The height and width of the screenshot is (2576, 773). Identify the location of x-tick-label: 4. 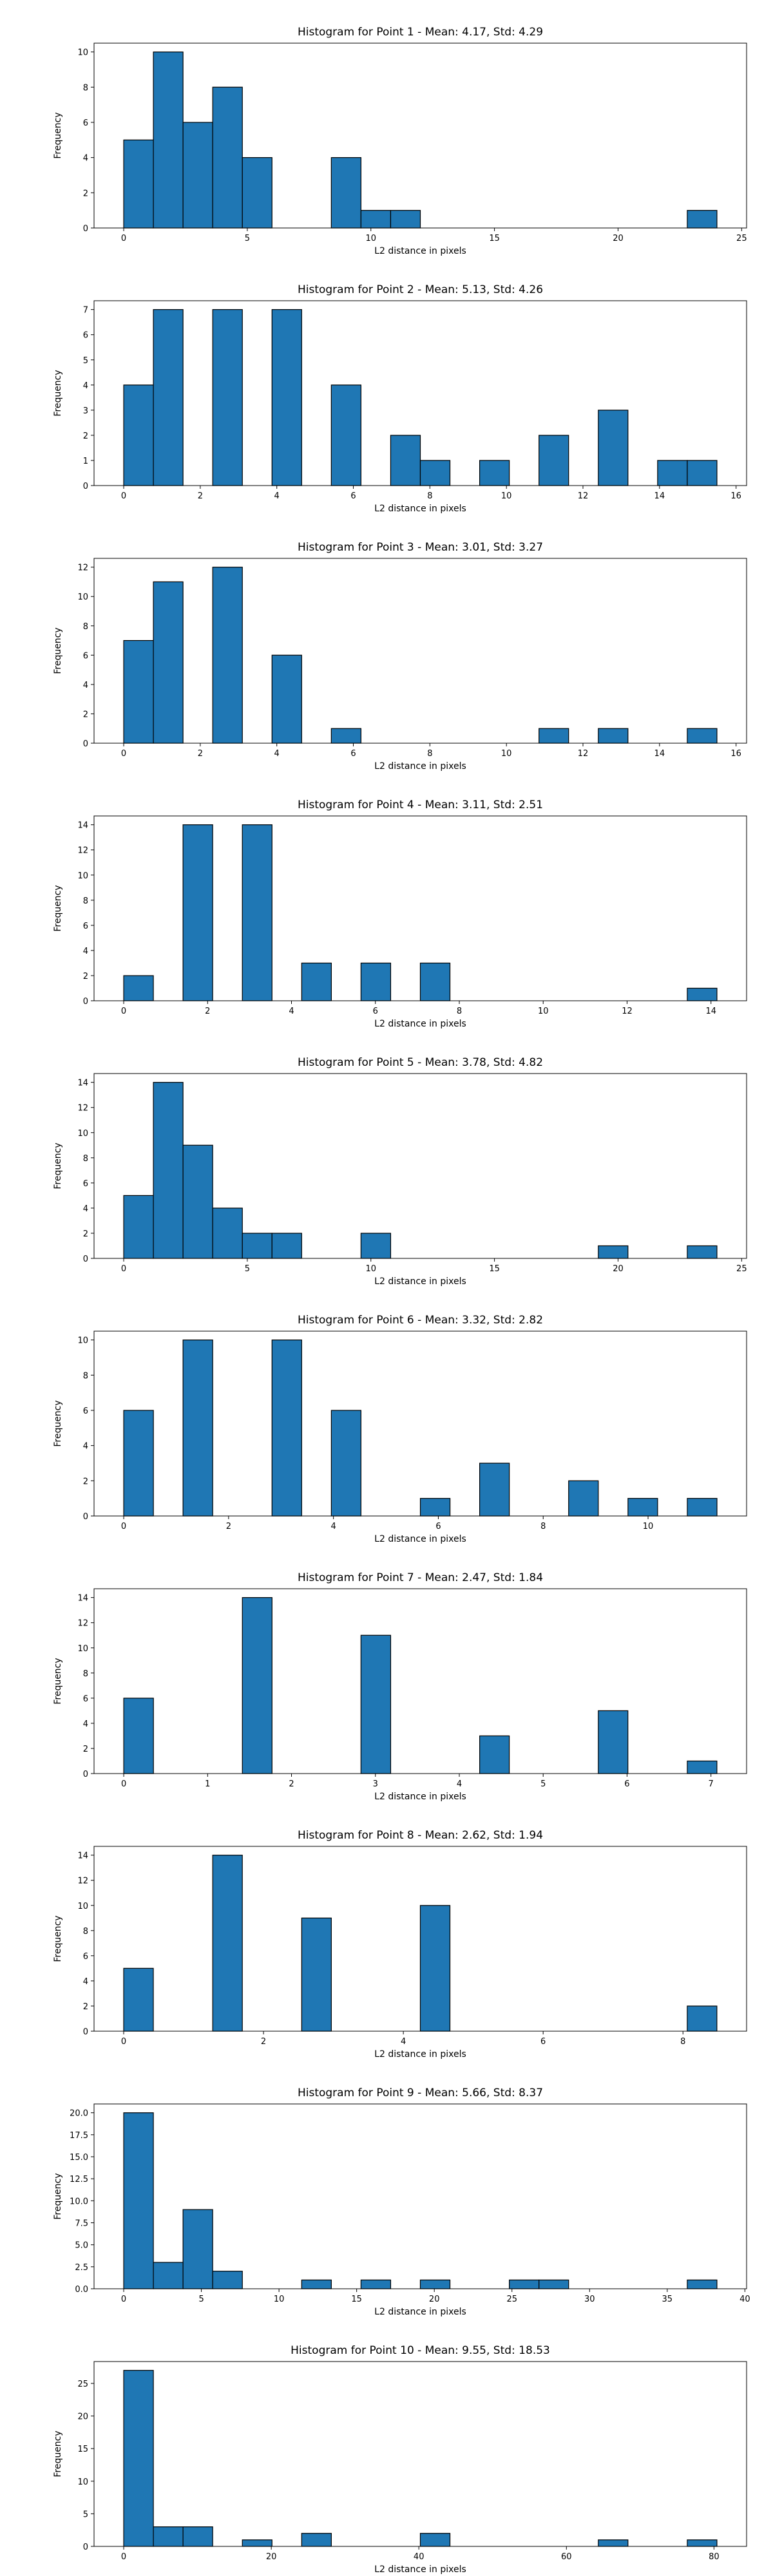
(277, 754).